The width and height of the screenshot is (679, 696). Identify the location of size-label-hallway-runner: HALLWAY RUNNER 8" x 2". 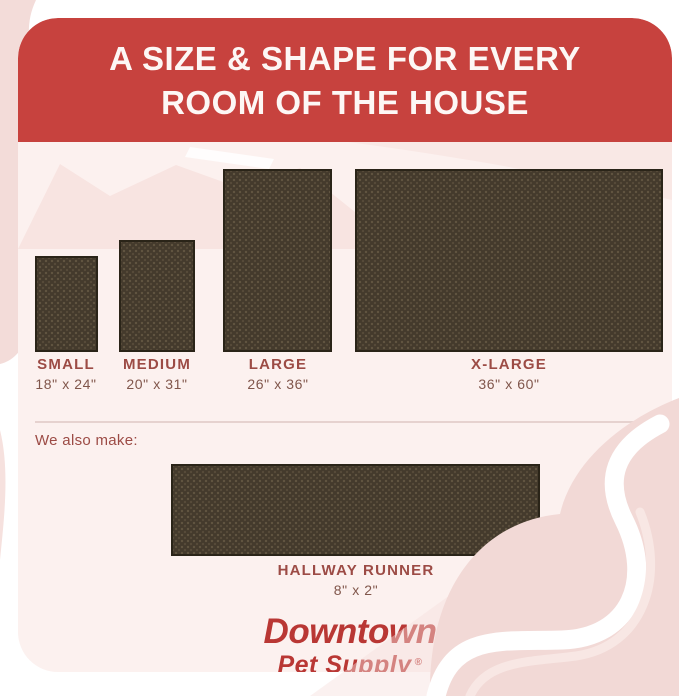
(356, 580).